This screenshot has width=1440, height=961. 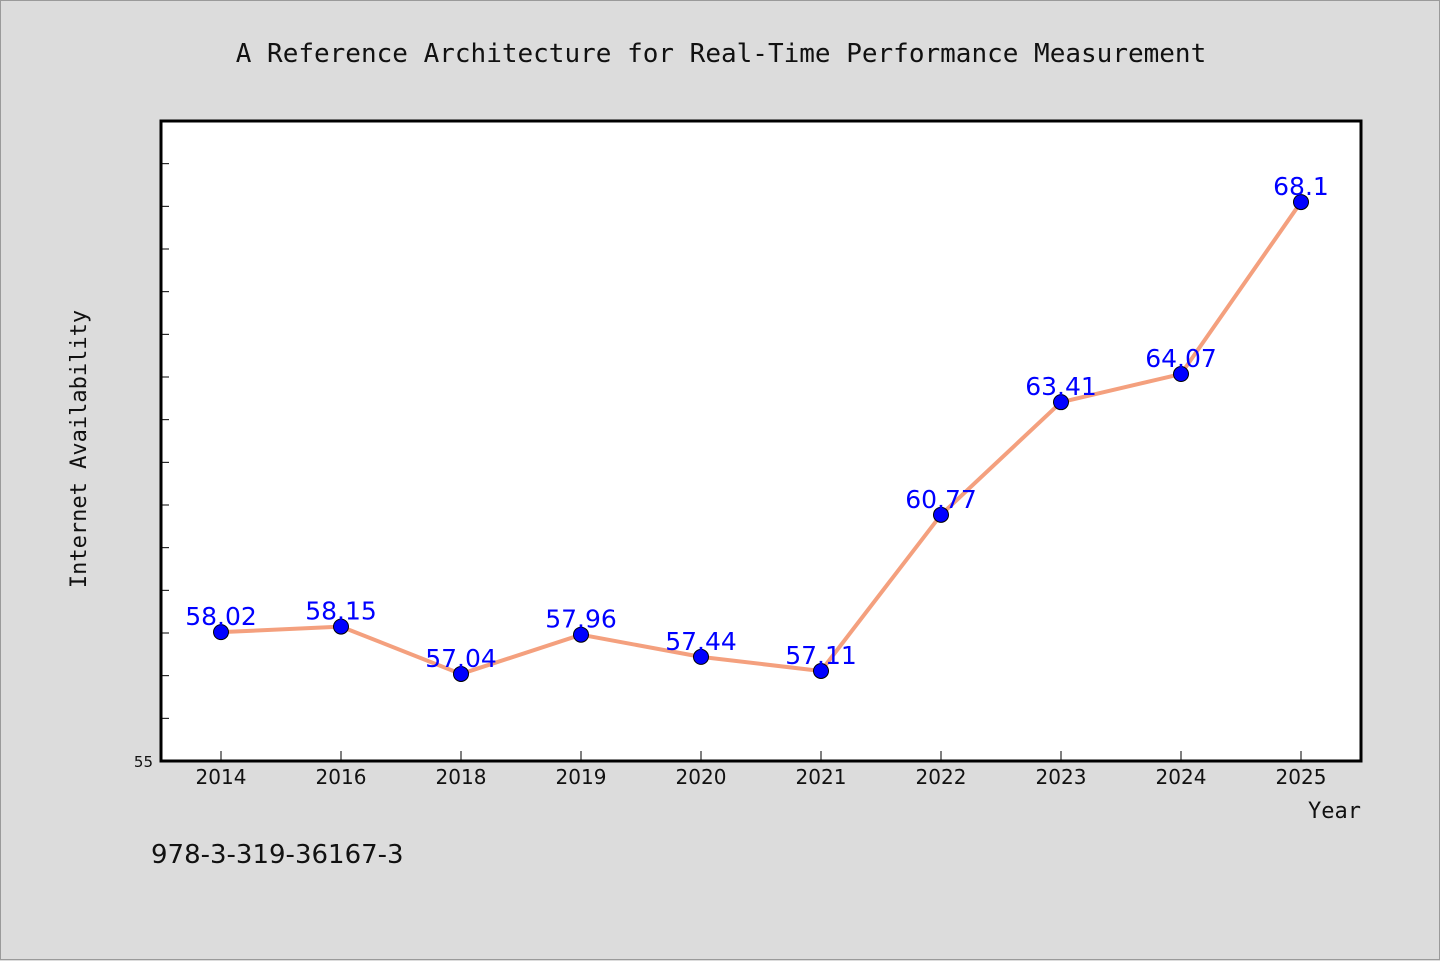 I want to click on x-tick-label: 2016, so click(x=341, y=777).